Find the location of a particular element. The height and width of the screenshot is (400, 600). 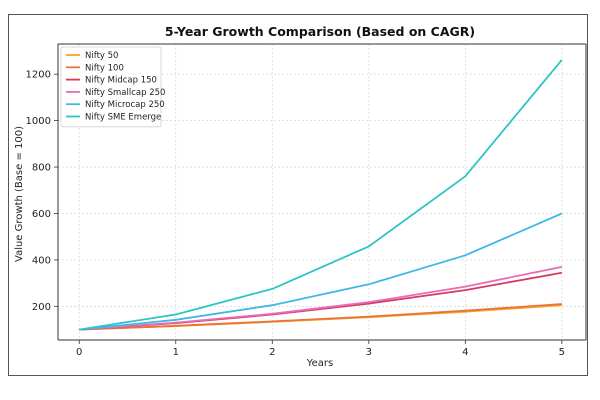

x-tick-label: 5 is located at coordinates (562, 352).